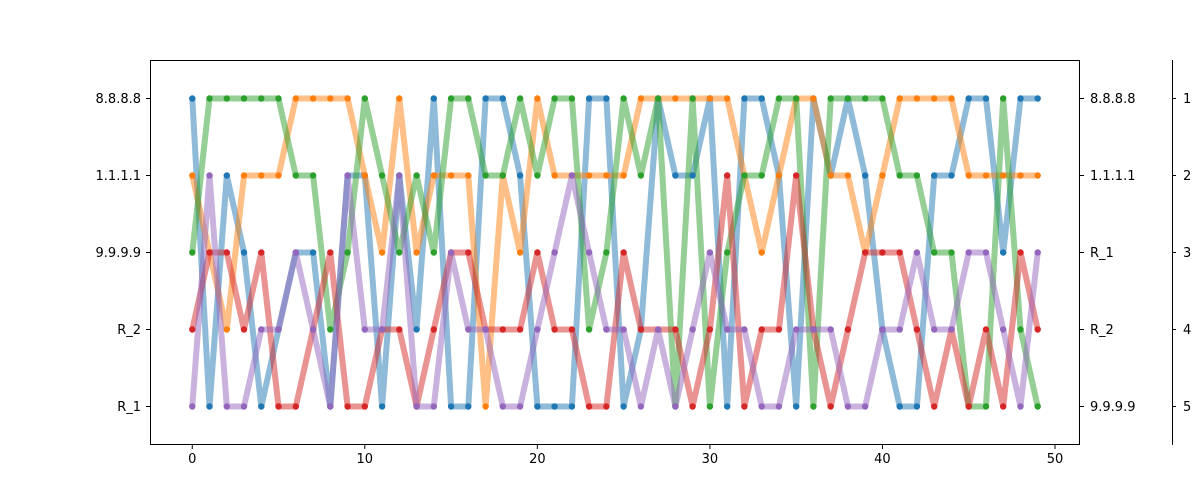  What do you see at coordinates (1112, 407) in the screenshot?
I see `right-y-tick-label: 9.9.9.9` at bounding box center [1112, 407].